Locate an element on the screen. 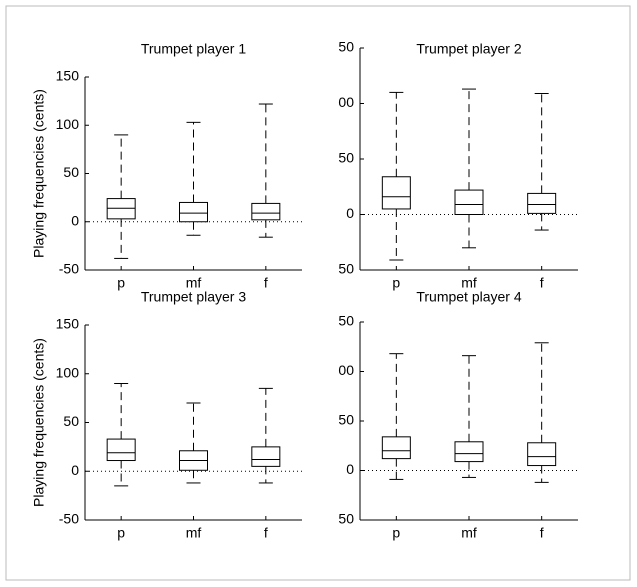 This screenshot has width=637, height=587. chart-title: Trumpet player 3 is located at coordinates (194, 297).